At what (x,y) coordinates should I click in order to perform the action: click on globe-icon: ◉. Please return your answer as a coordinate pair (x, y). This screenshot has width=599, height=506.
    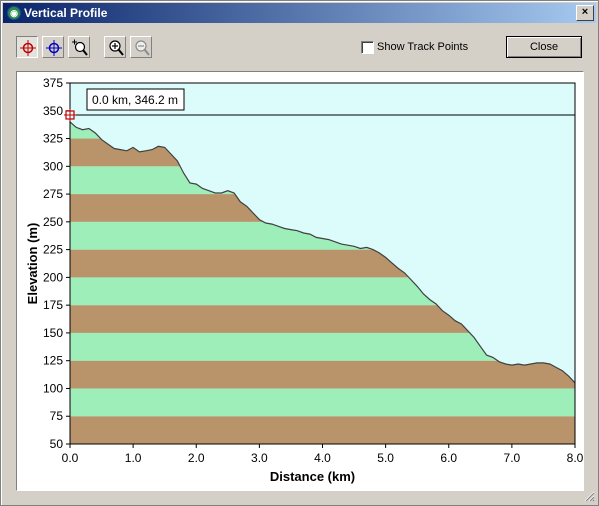
    Looking at the image, I should click on (14, 13).